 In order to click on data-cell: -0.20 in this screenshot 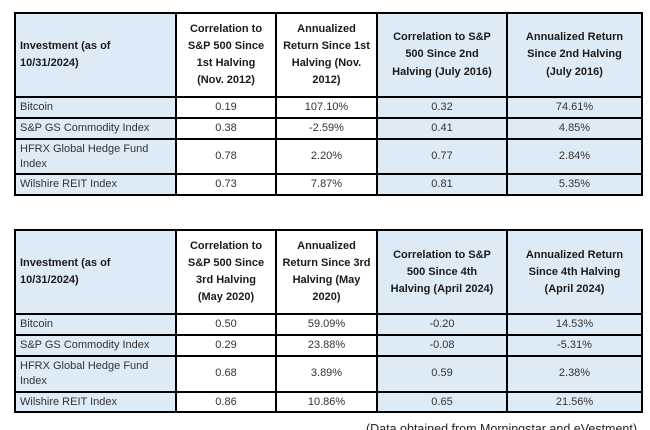, I will do `click(442, 325)`.